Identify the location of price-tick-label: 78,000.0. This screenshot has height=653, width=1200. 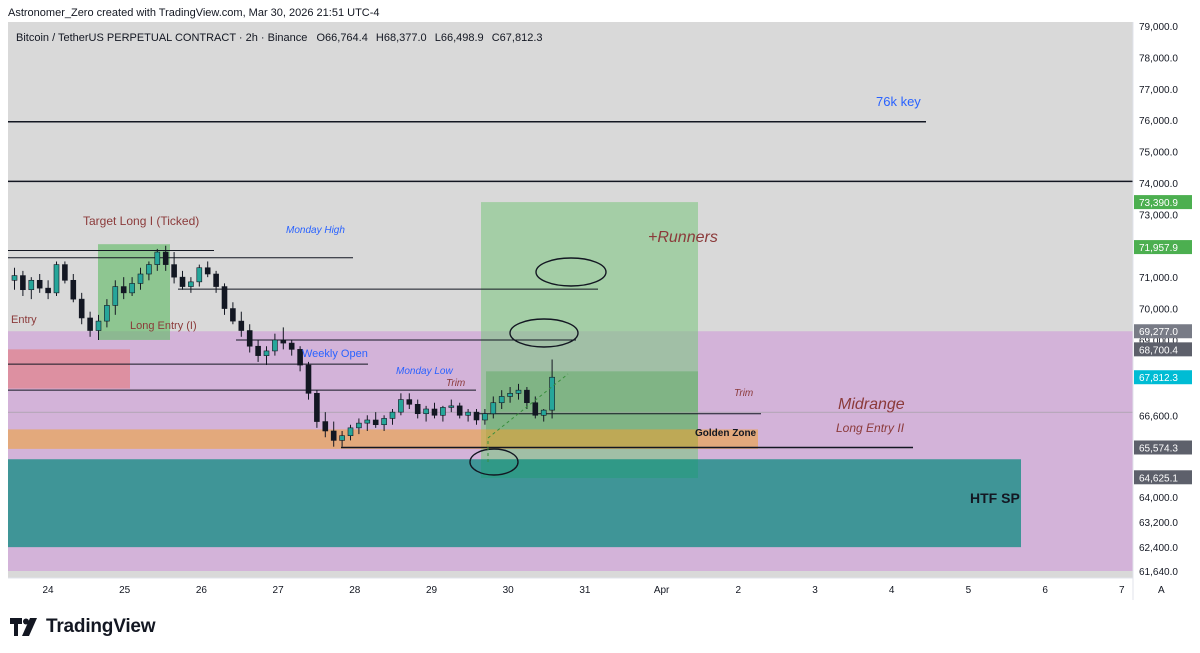
(1158, 58).